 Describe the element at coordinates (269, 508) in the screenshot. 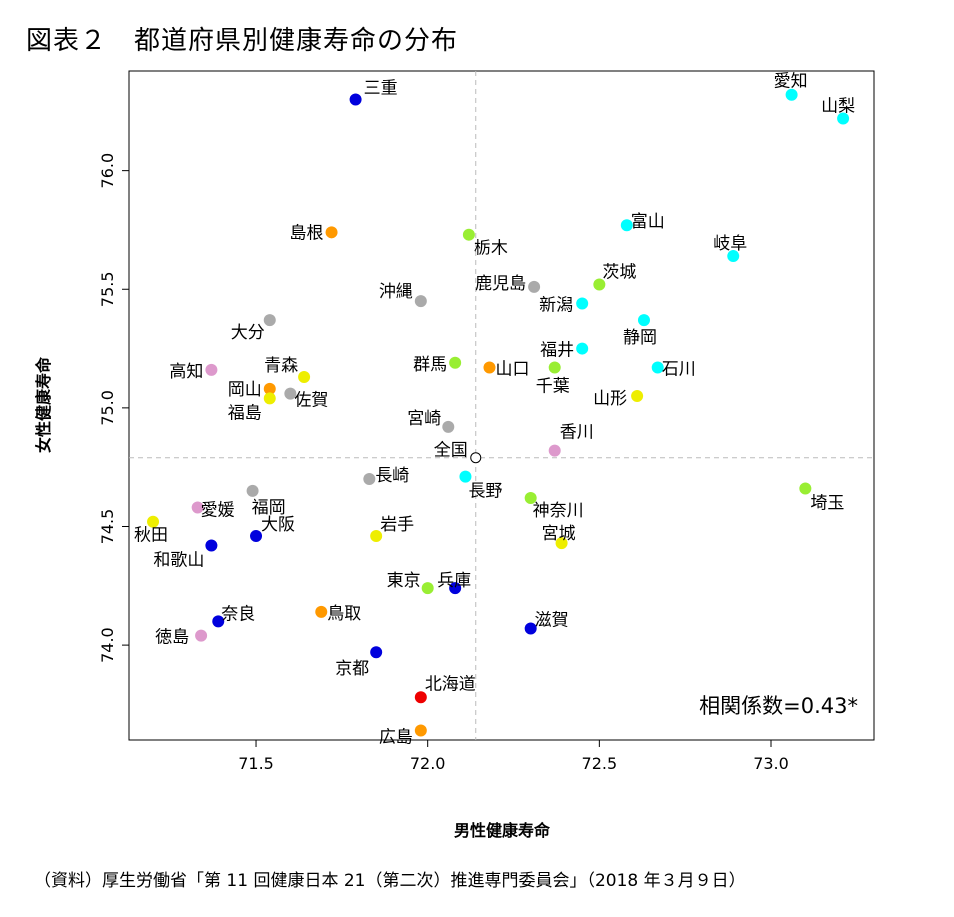

I see `point-label: 福岡` at that location.